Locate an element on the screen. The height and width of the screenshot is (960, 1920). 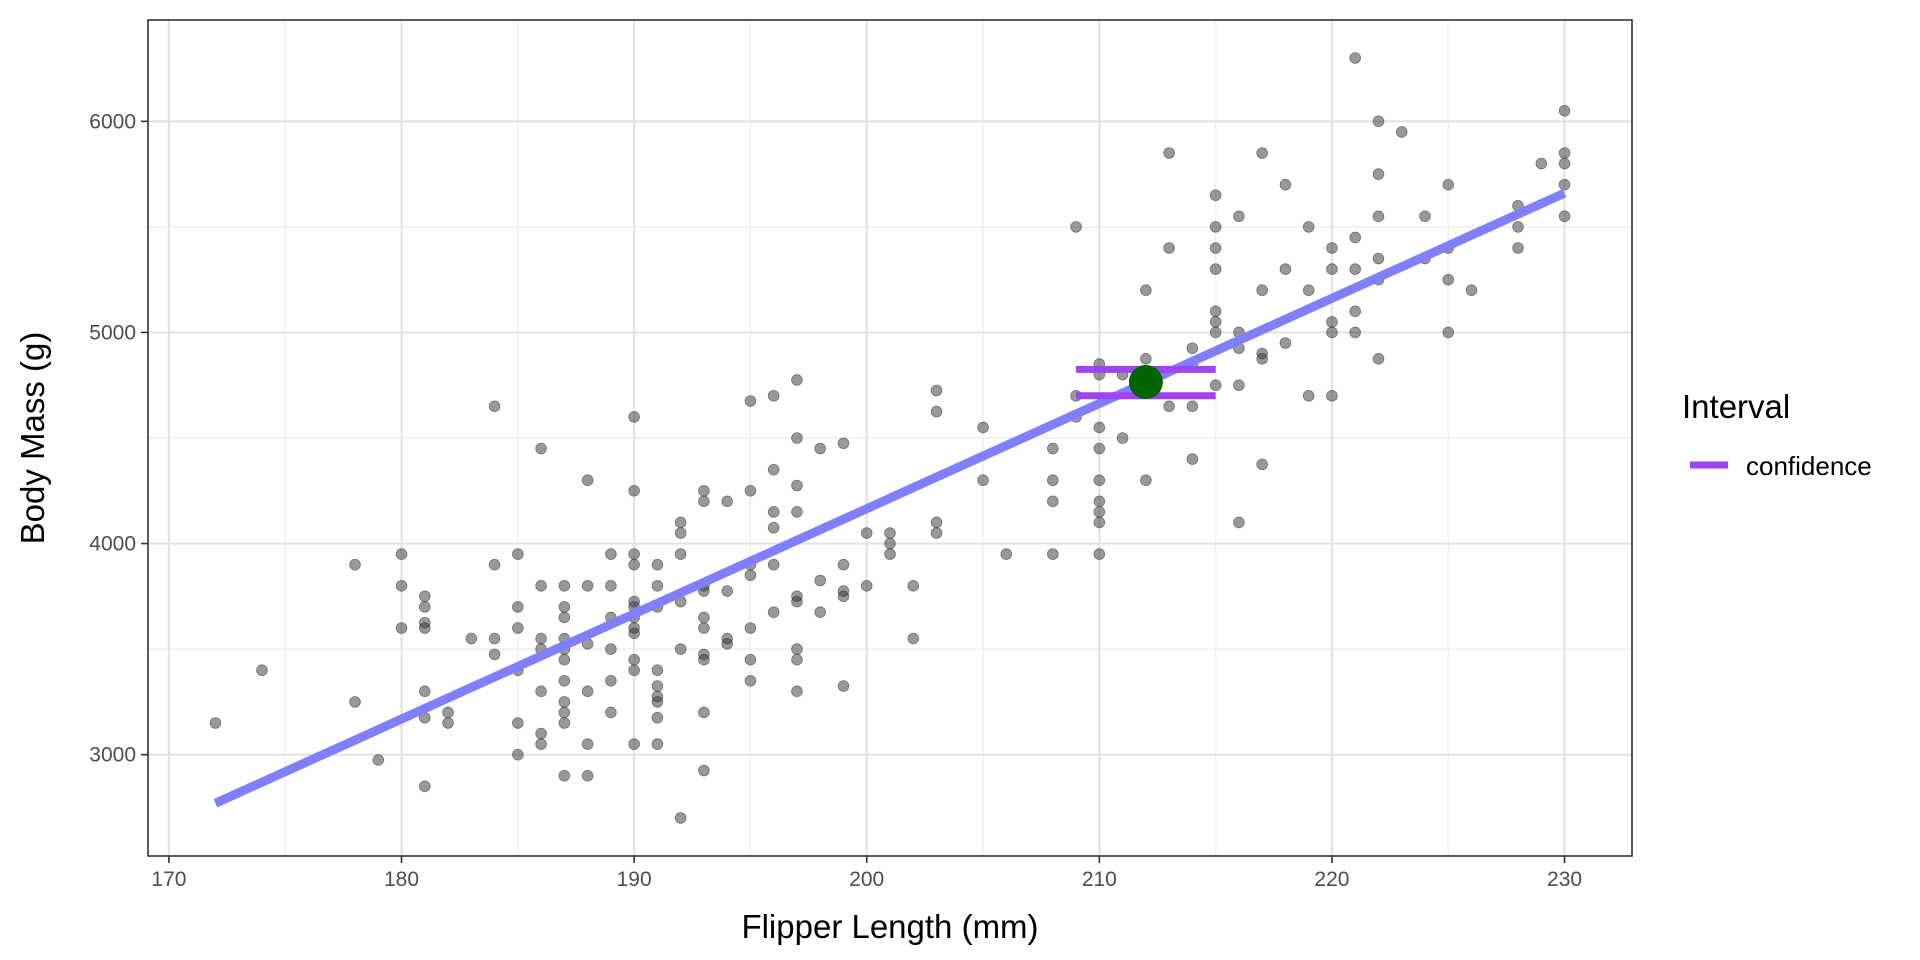
x-tick-label: 220 is located at coordinates (1331, 879).